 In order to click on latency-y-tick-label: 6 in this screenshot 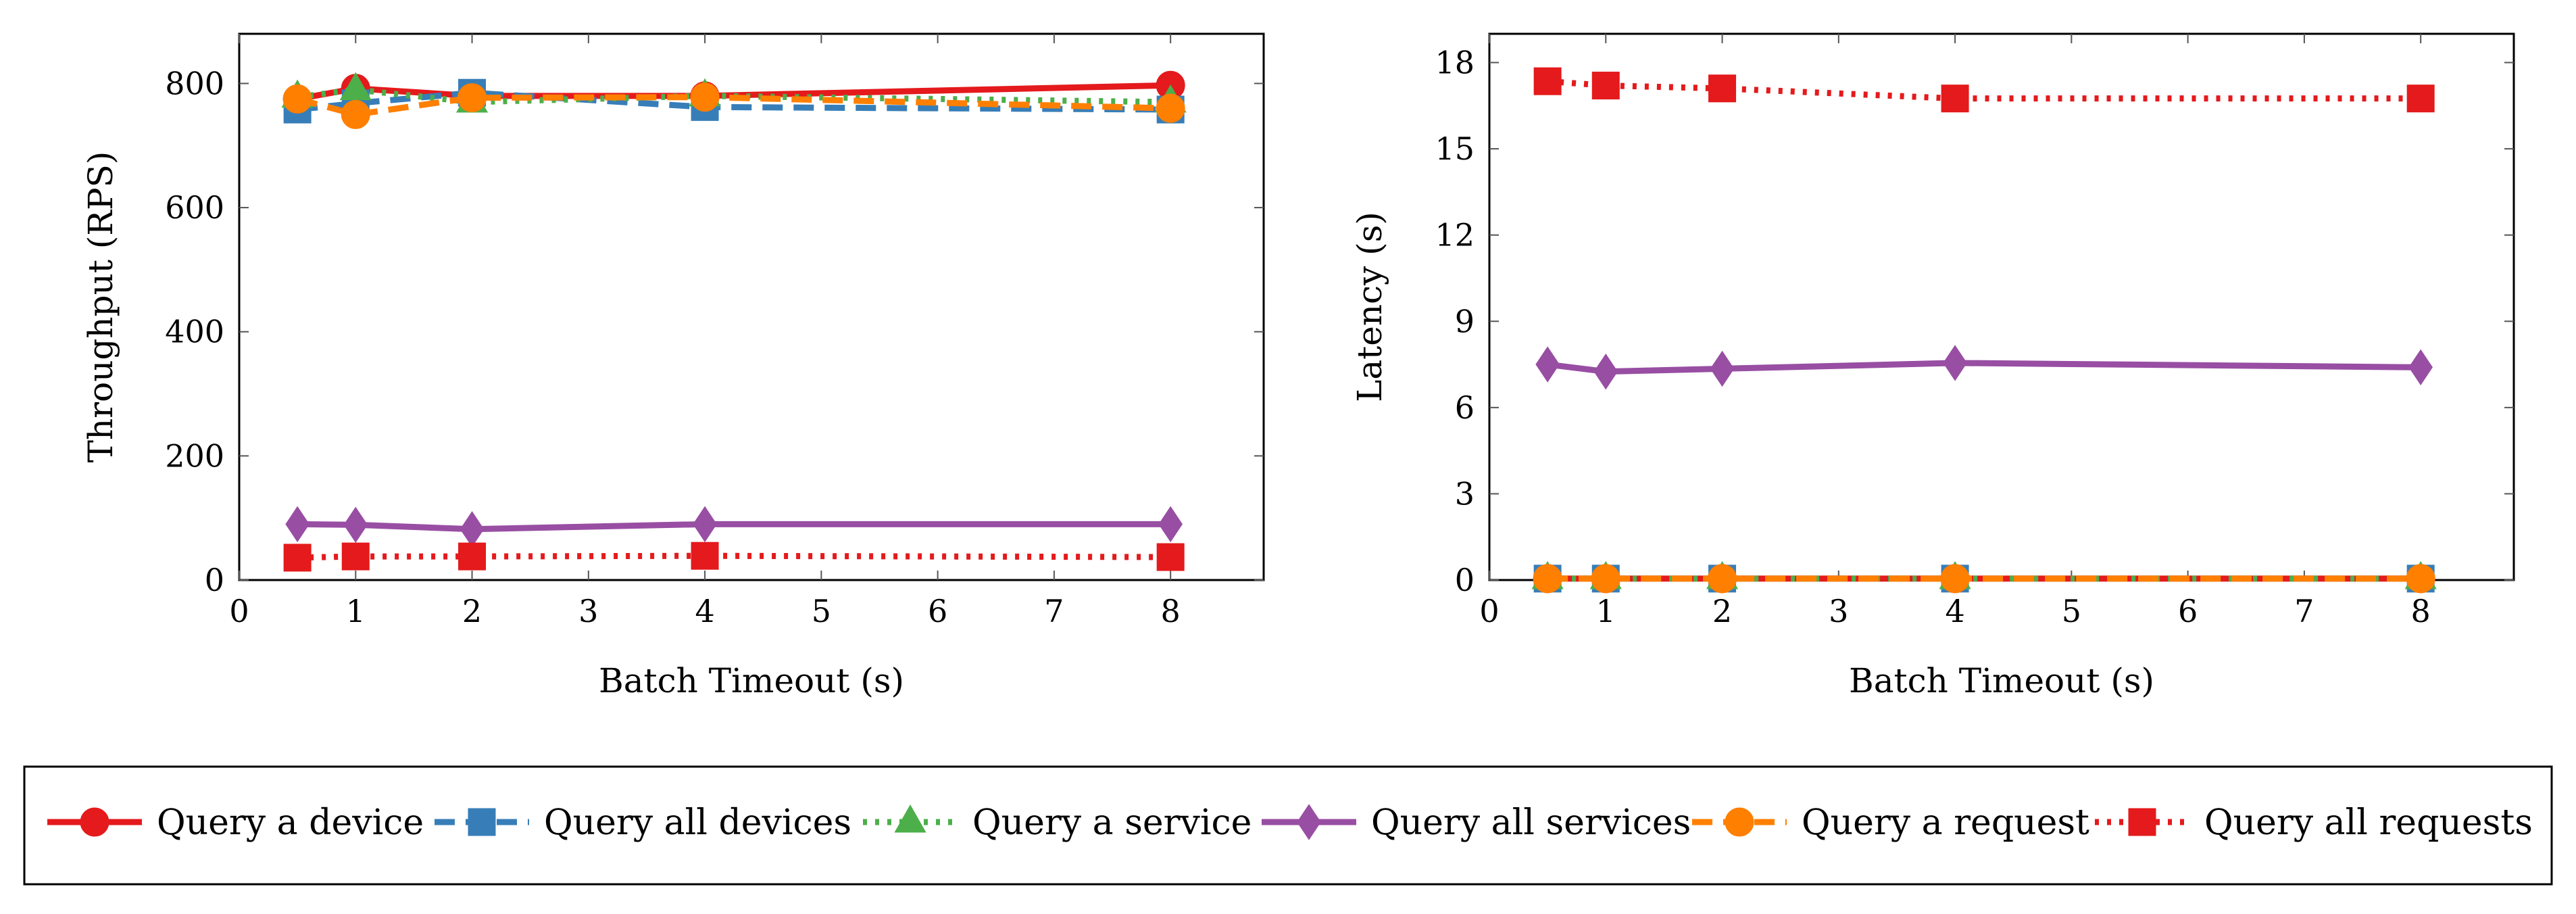, I will do `click(1465, 407)`.